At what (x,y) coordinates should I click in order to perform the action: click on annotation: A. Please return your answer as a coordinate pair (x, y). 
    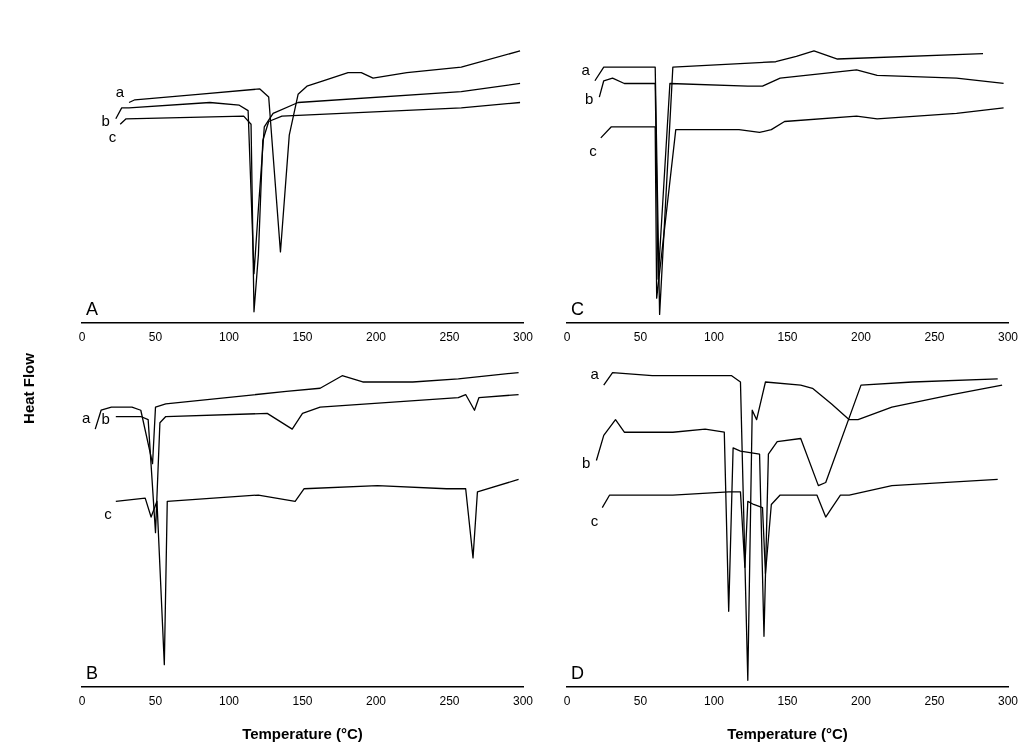
    Looking at the image, I should click on (92, 308).